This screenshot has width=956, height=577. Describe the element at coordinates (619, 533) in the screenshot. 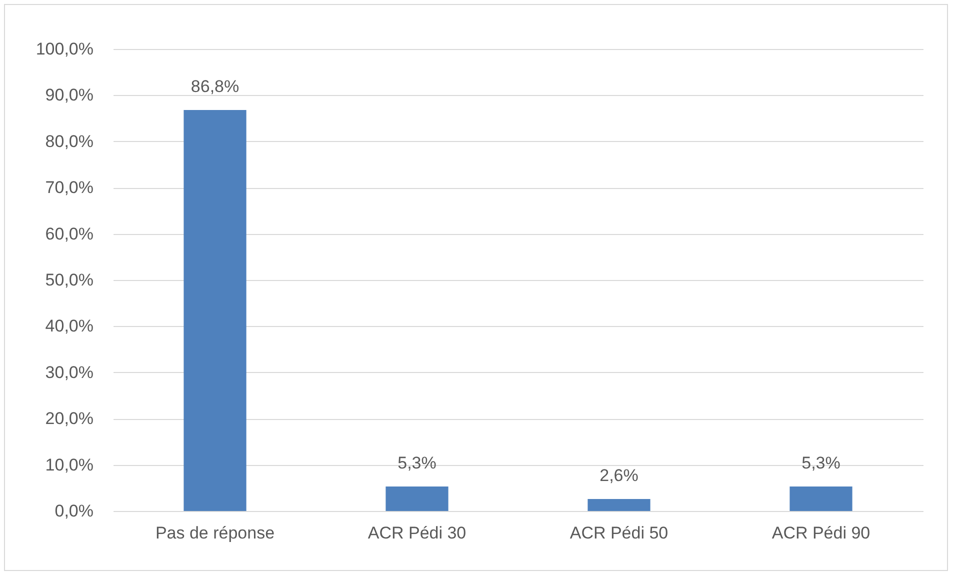

I see `x-tick-label: ACR Pédi 50` at that location.